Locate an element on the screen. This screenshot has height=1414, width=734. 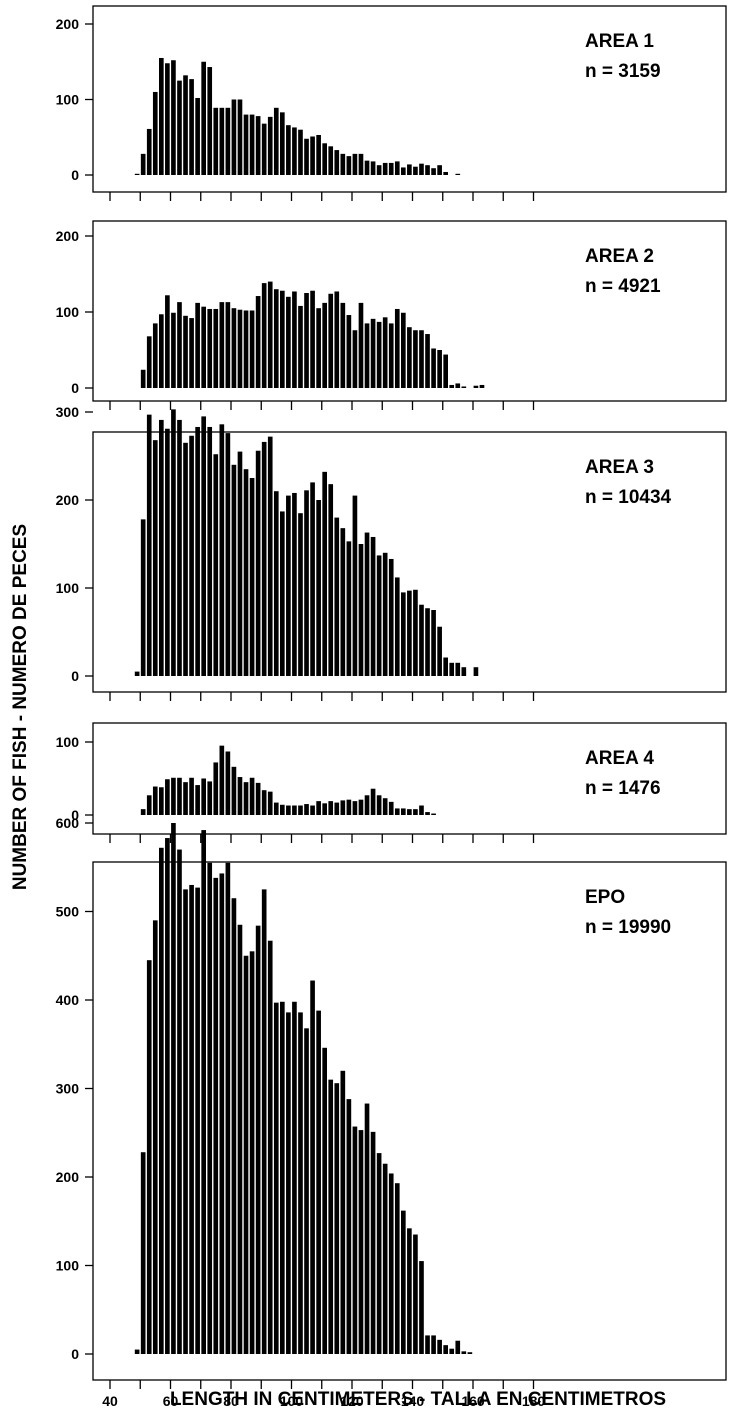
panel-4: 0 100 AREA 4 n = 1476 is located at coordinates (391, 782).